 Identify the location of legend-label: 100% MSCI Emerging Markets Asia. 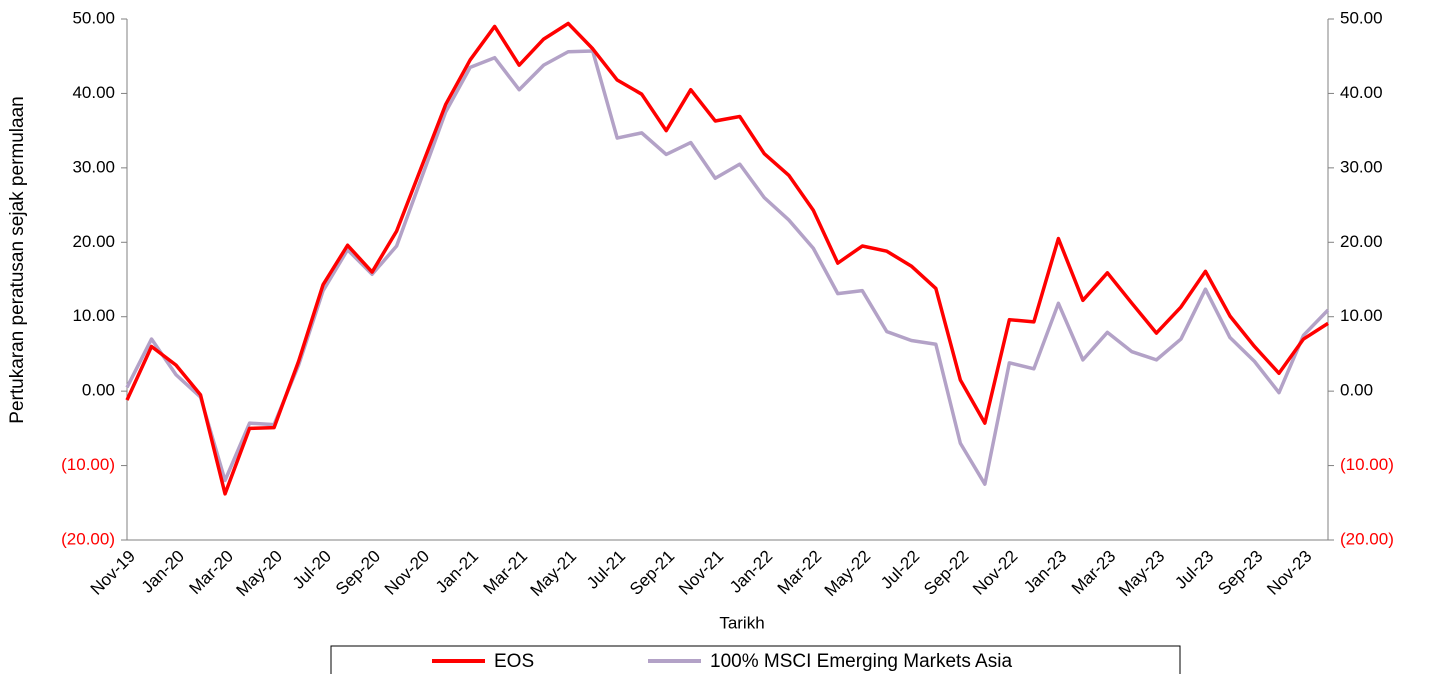
(861, 661).